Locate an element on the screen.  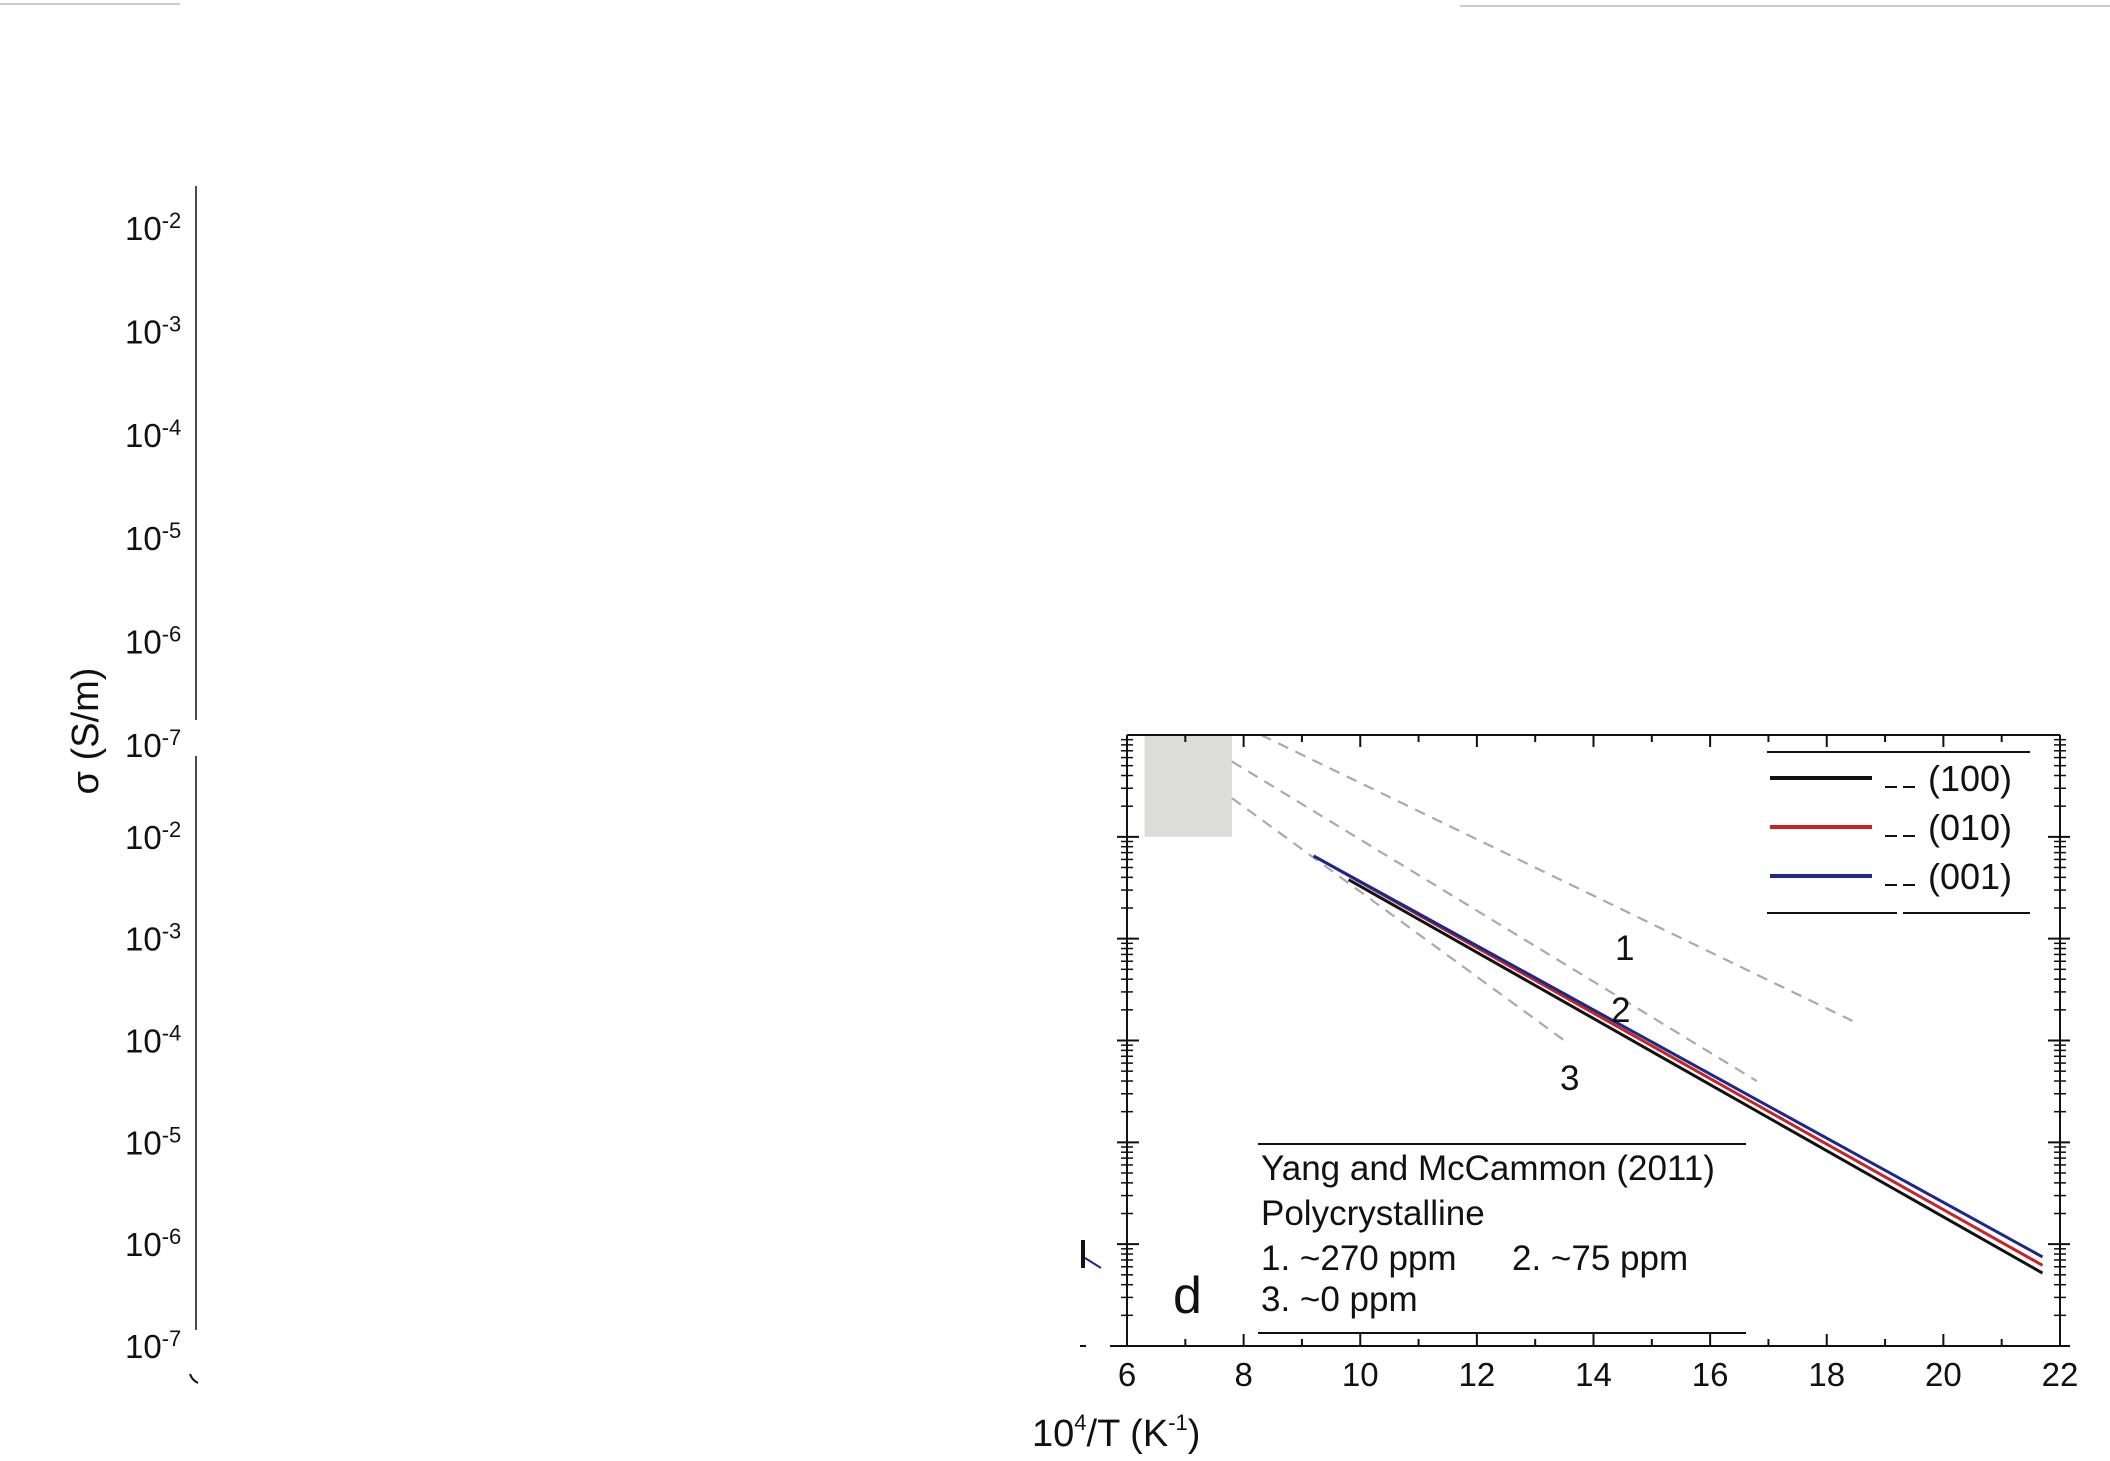
legend: (100) (010) (001) is located at coordinates (1898, 832).